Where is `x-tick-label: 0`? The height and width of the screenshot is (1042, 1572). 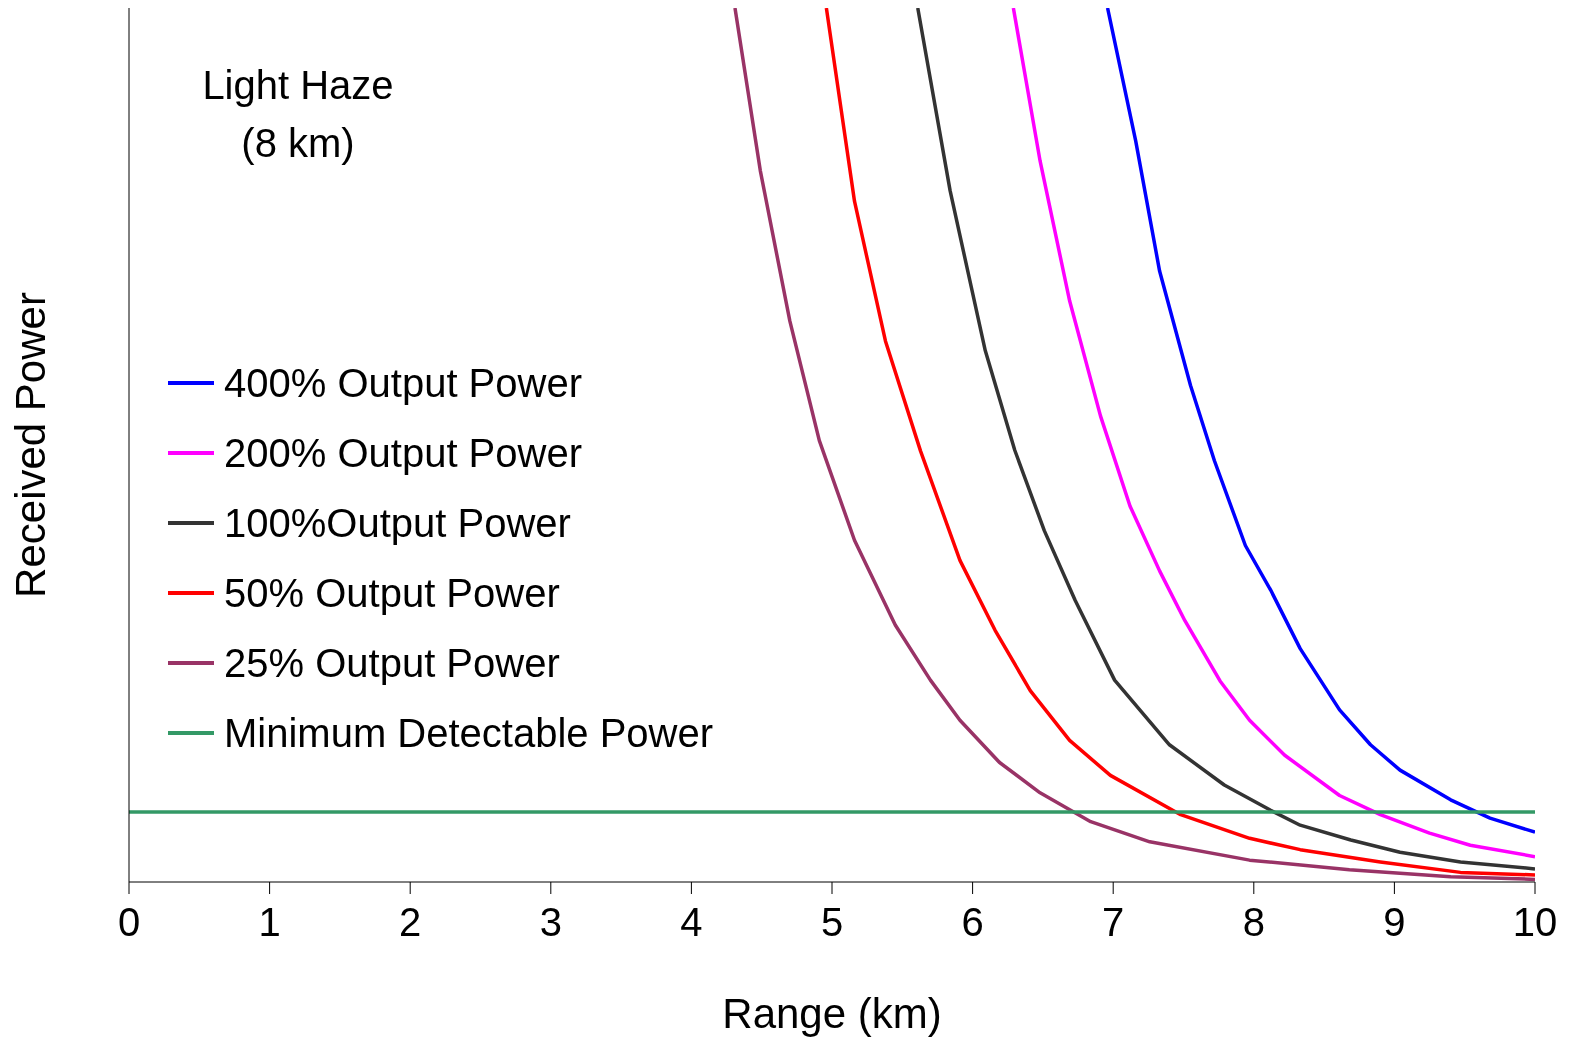
x-tick-label: 0 is located at coordinates (129, 922).